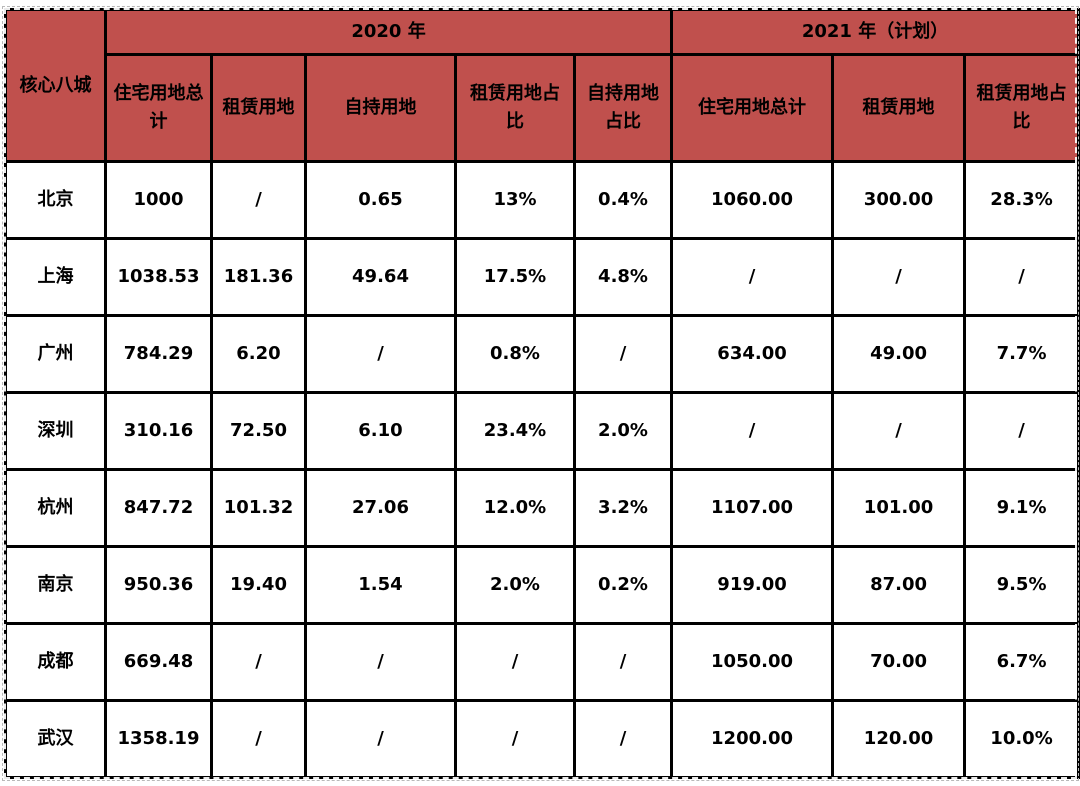 This screenshot has width=1080, height=786. Describe the element at coordinates (899, 585) in the screenshot. I see `cell: 87.00` at that location.